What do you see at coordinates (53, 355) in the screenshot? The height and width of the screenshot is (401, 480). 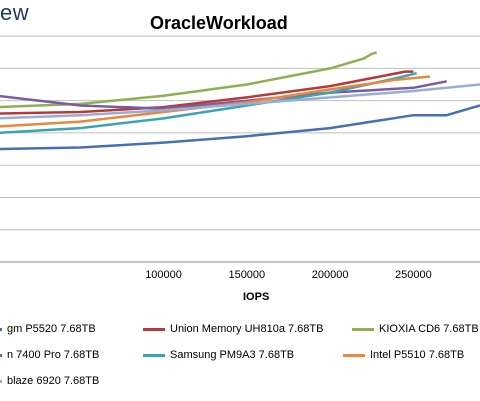 I see `legend-label-3: n 7400 Pro 7.68TB` at bounding box center [53, 355].